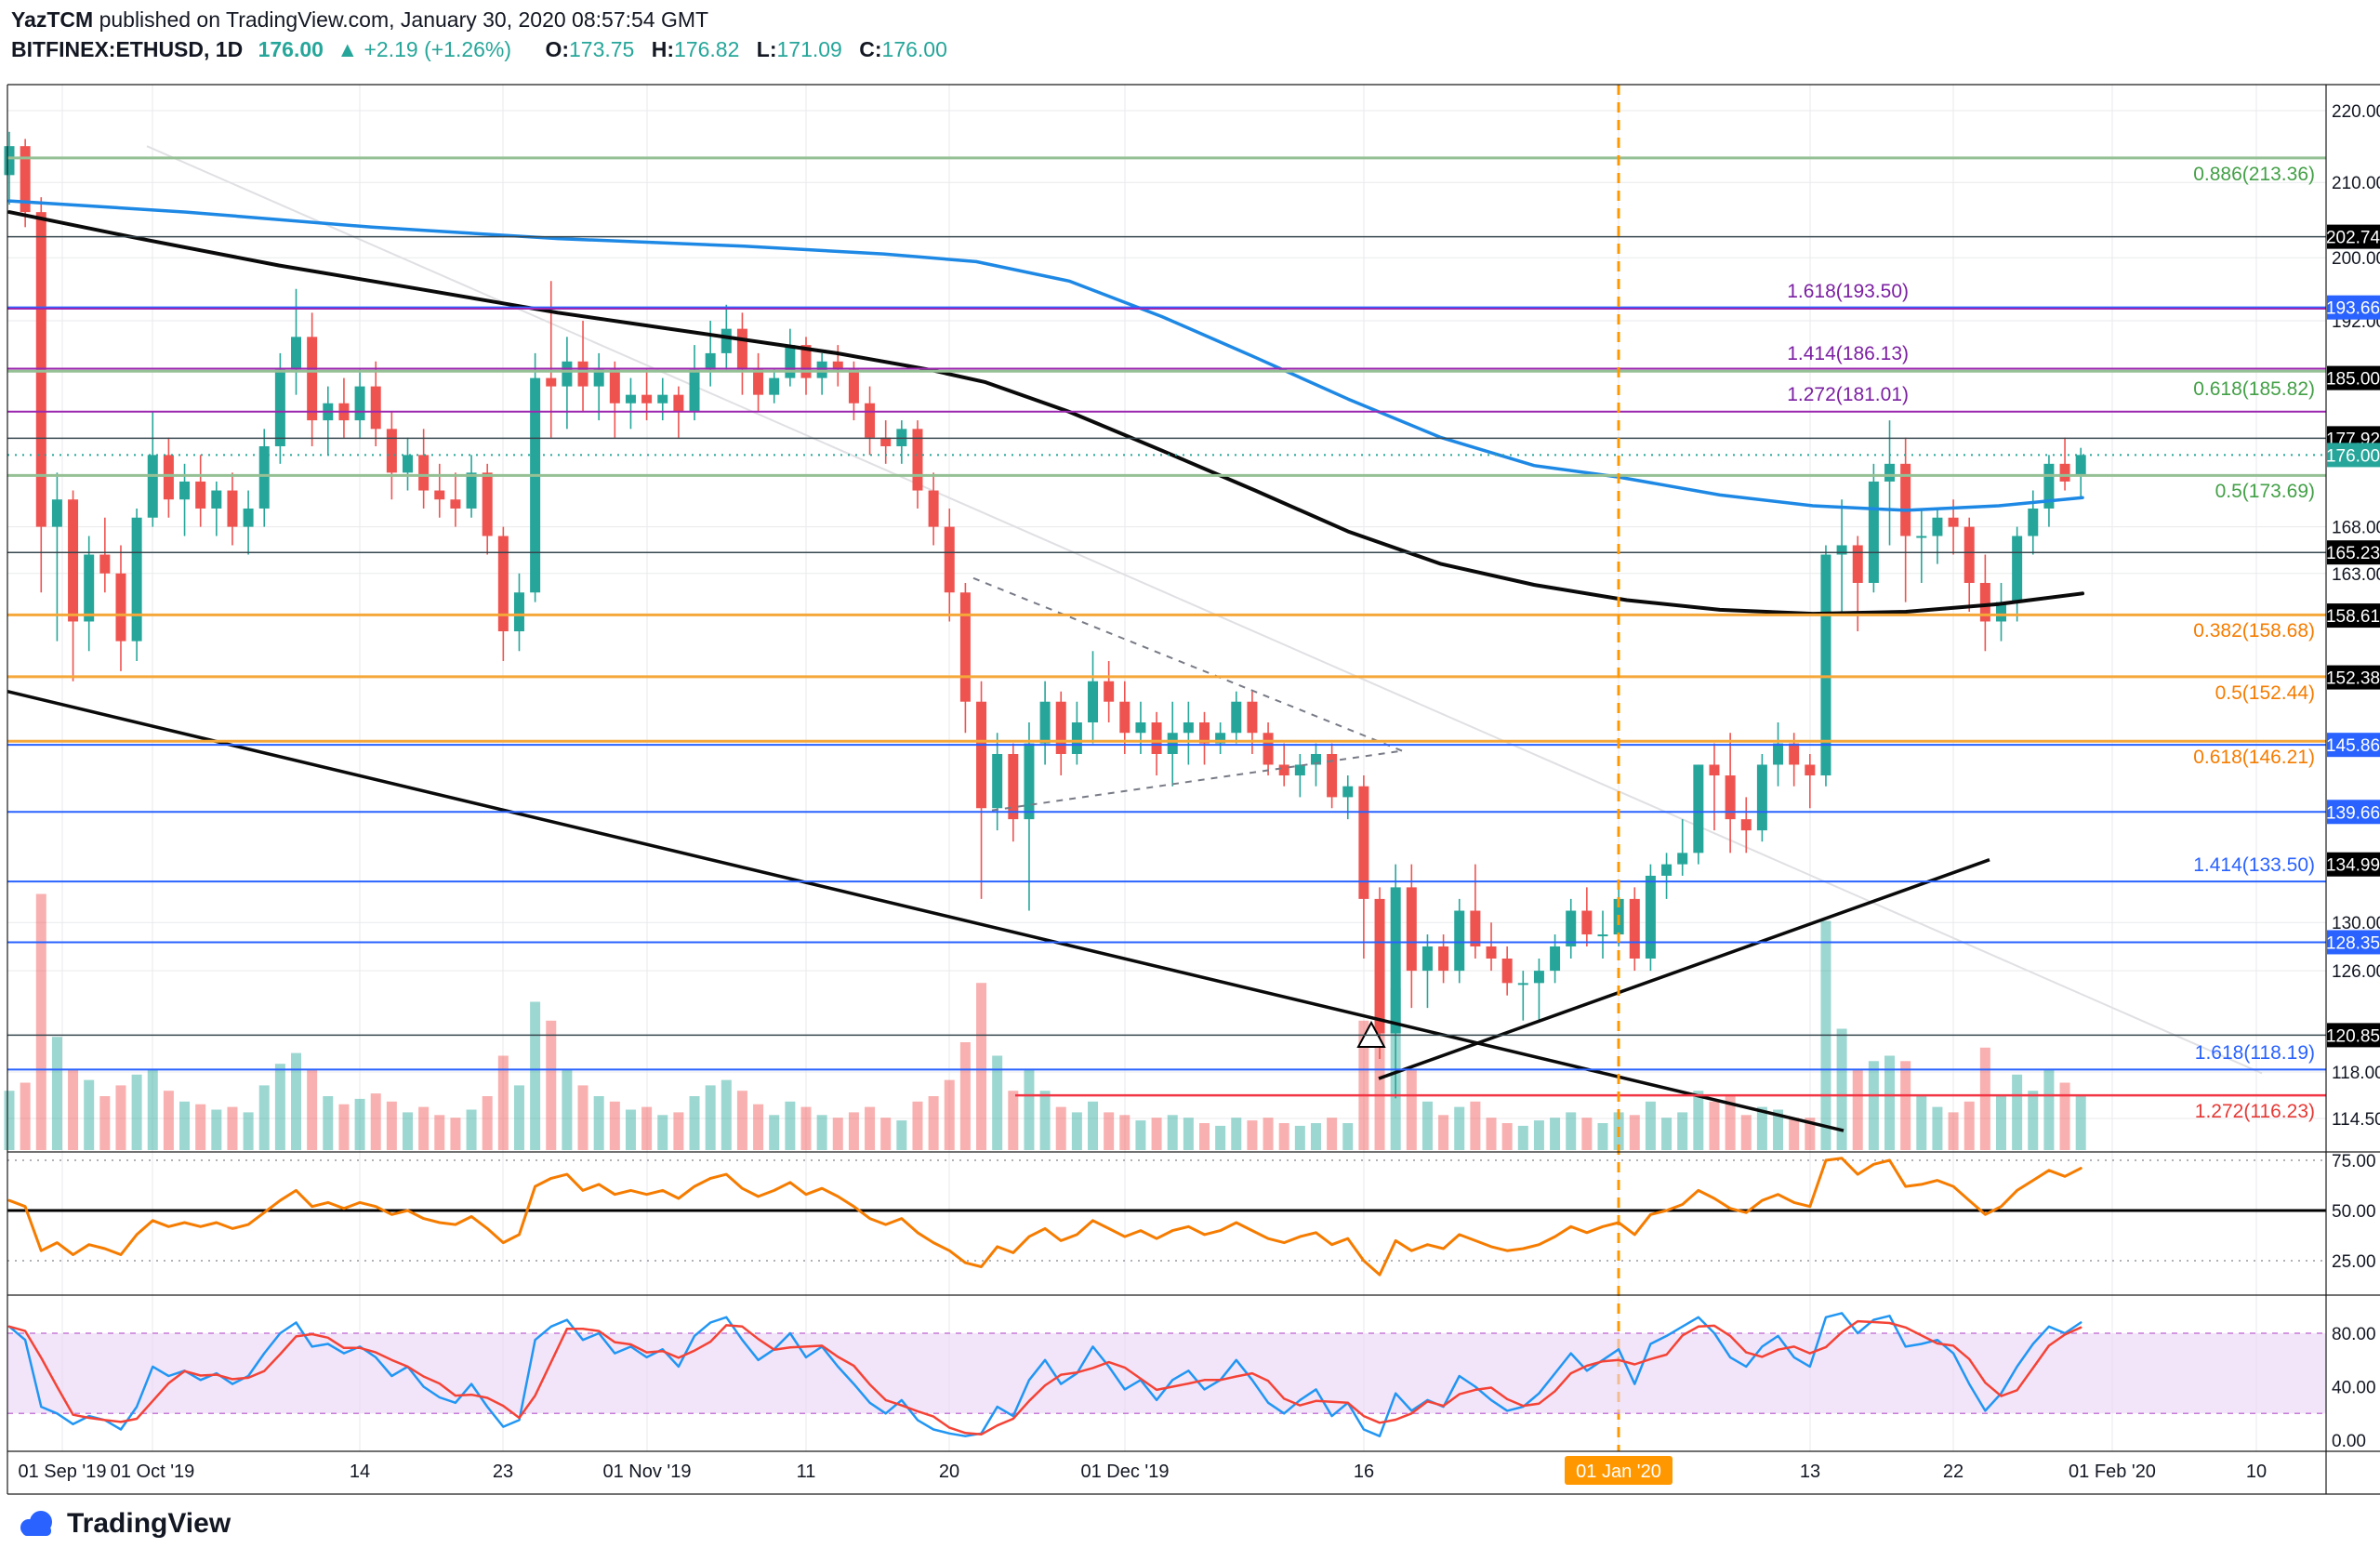 The height and width of the screenshot is (1548, 2380). Describe the element at coordinates (1684, 969) in the screenshot. I see `trendline` at that location.